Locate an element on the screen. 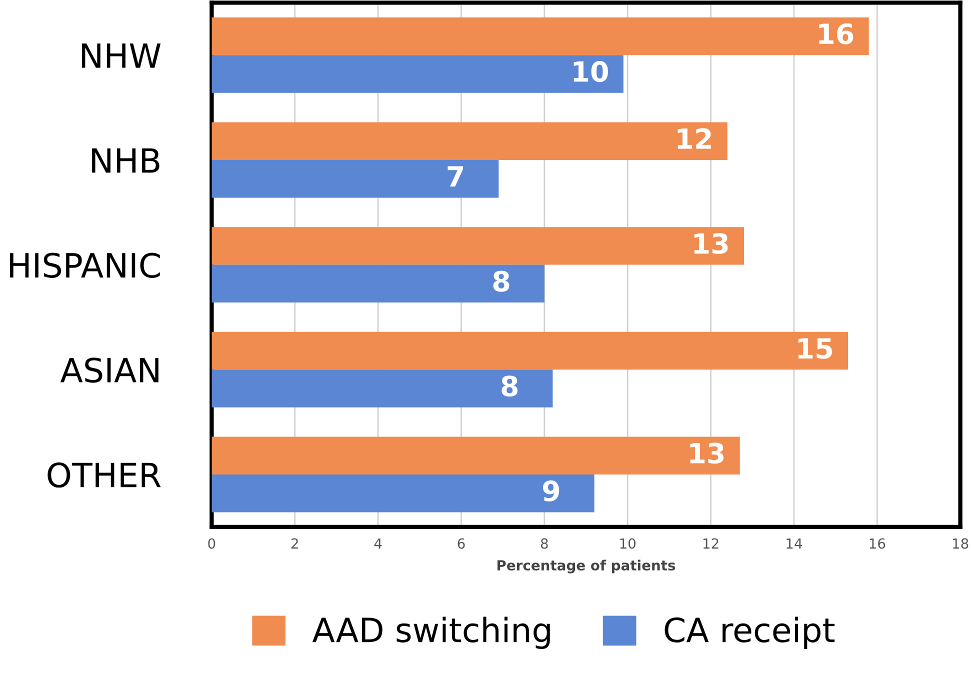 The height and width of the screenshot is (679, 971). data-label: 10 is located at coordinates (591, 71).